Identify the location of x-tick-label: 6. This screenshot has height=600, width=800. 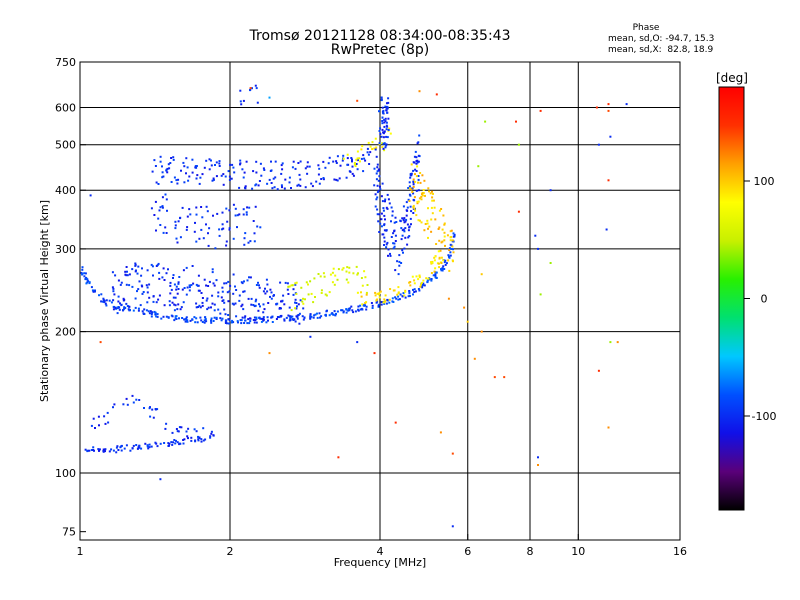
(467, 551).